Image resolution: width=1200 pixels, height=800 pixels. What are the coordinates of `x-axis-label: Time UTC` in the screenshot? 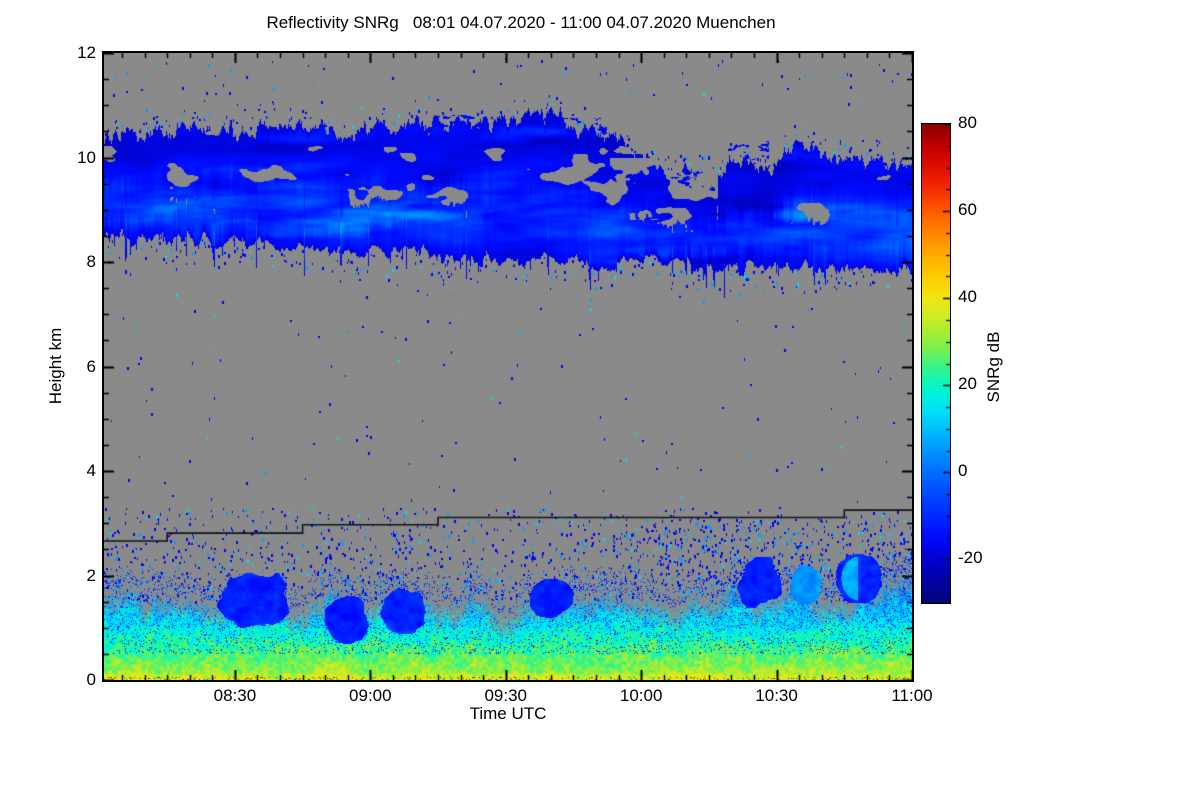 It's located at (508, 713).